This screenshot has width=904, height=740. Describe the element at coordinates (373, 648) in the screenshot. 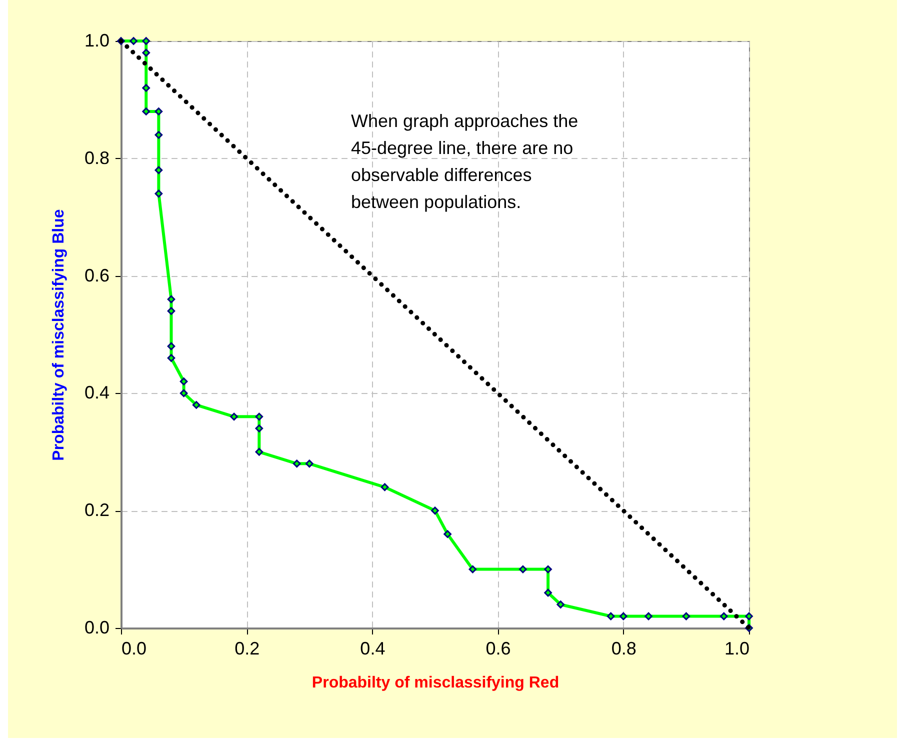

I see `x-tick-label: 0.4` at that location.